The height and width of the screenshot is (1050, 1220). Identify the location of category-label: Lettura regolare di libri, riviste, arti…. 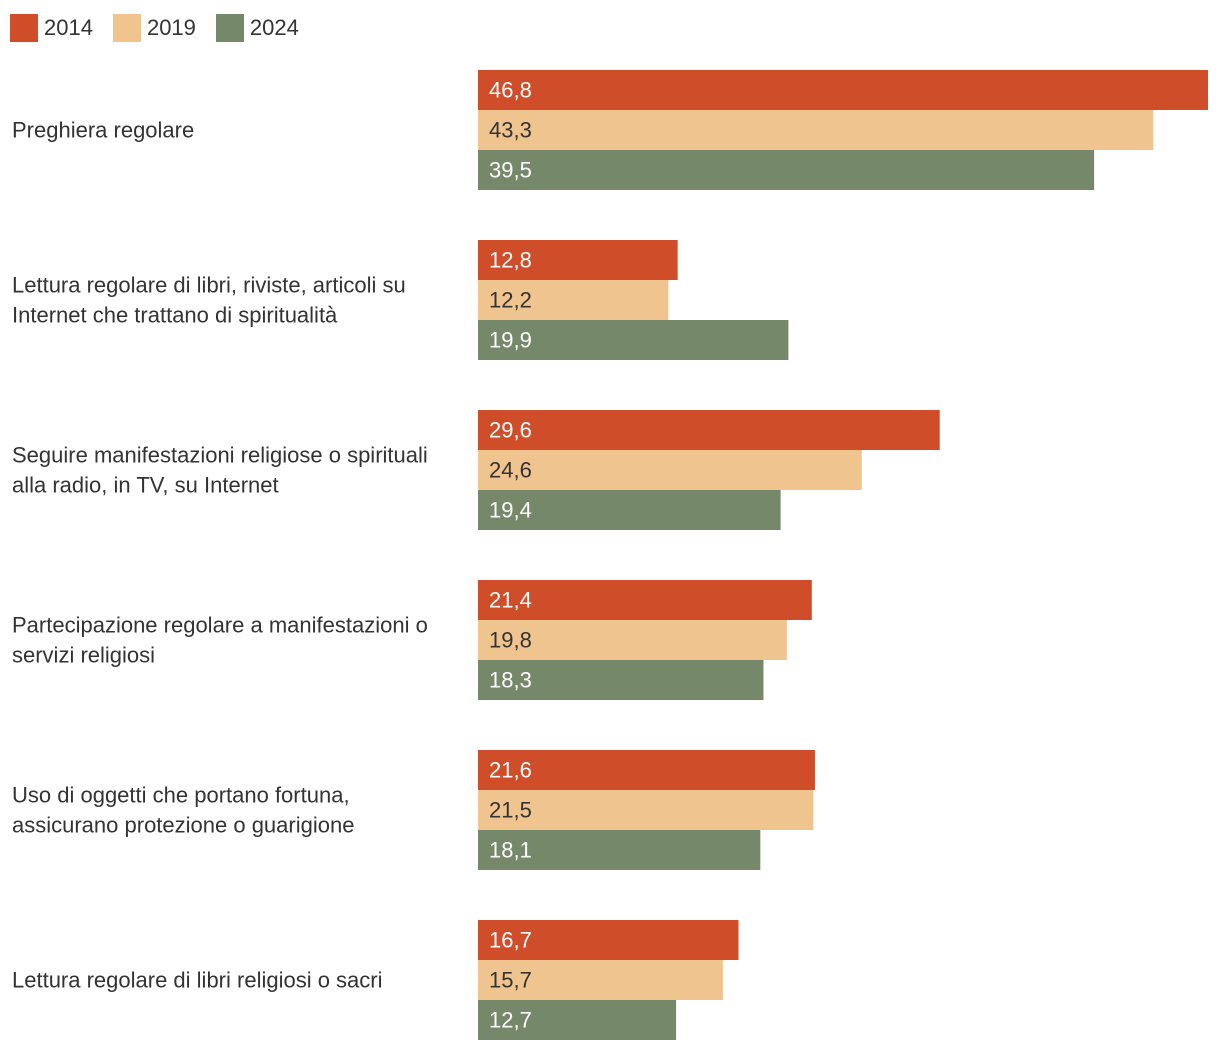
(209, 300).